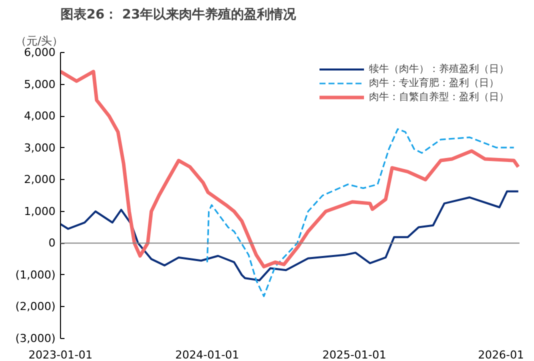 The image size is (534, 361). I want to click on y-tick-label: 6,000, so click(40, 52).